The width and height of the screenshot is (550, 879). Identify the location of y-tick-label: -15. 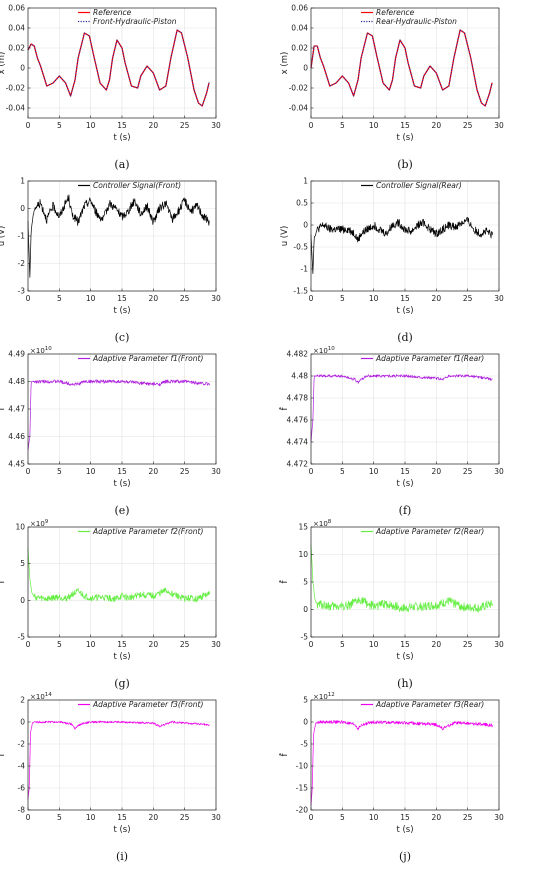
(302, 788).